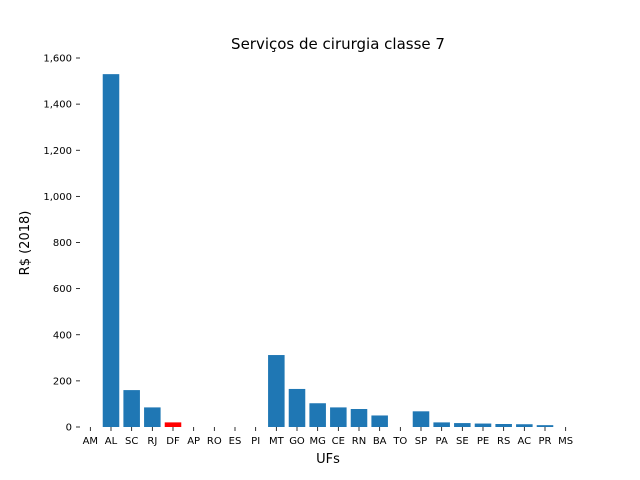 The image size is (640, 480). I want to click on x-tick-label: BA, so click(380, 441).